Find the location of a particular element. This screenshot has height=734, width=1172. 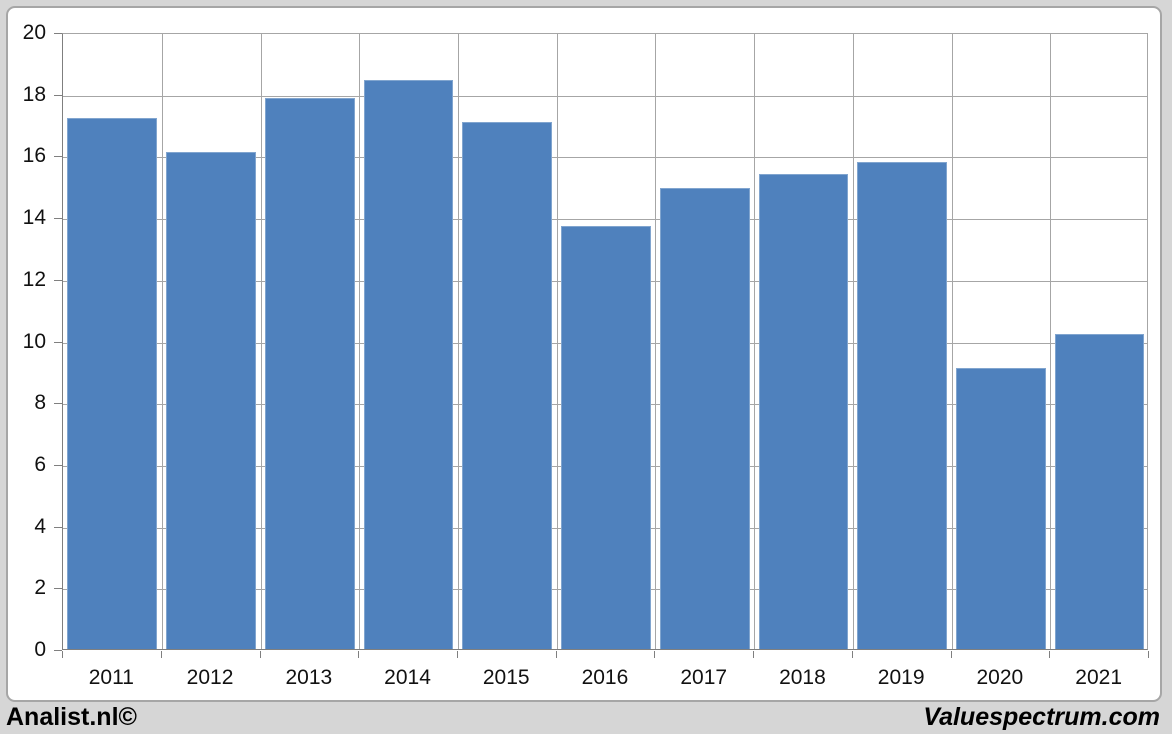

x-tick-label: 2014 is located at coordinates (407, 677).